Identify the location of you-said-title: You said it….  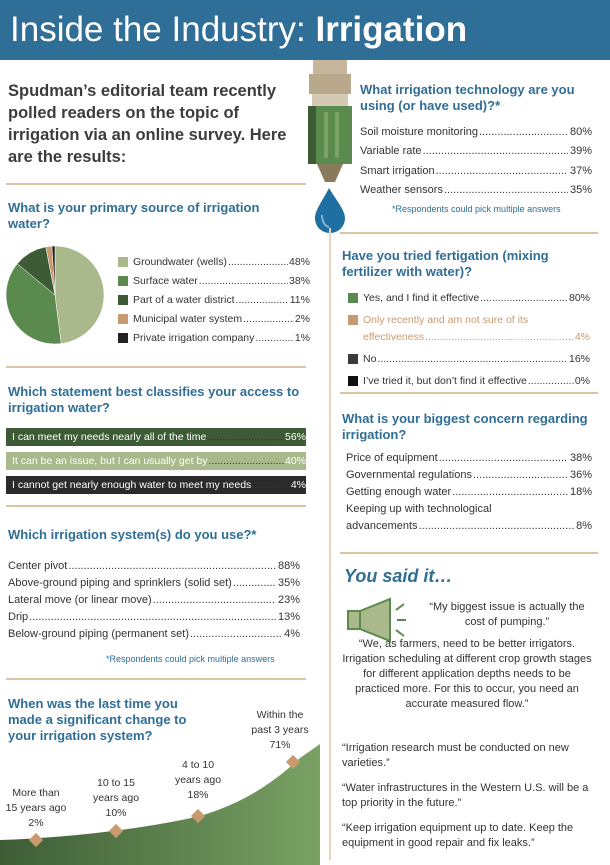
(398, 576).